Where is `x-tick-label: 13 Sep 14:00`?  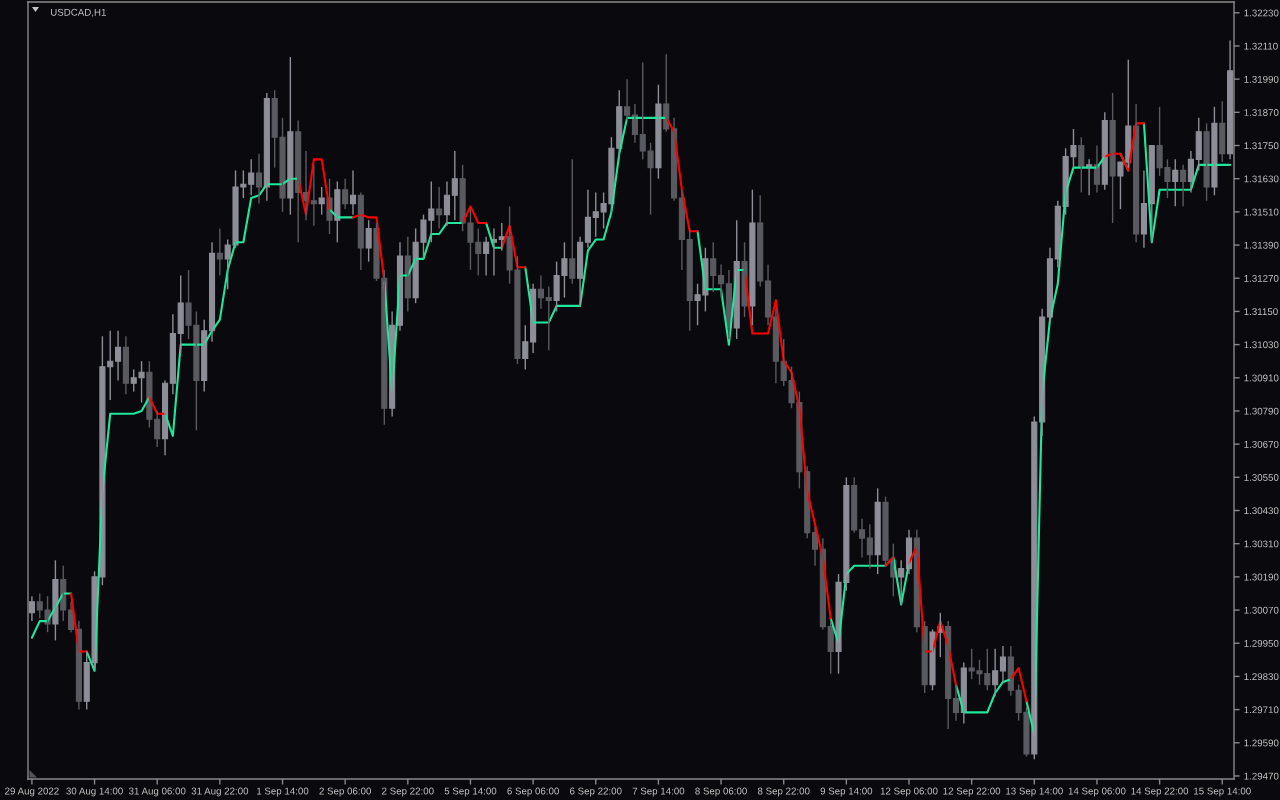
x-tick-label: 13 Sep 14:00 is located at coordinates (1034, 792).